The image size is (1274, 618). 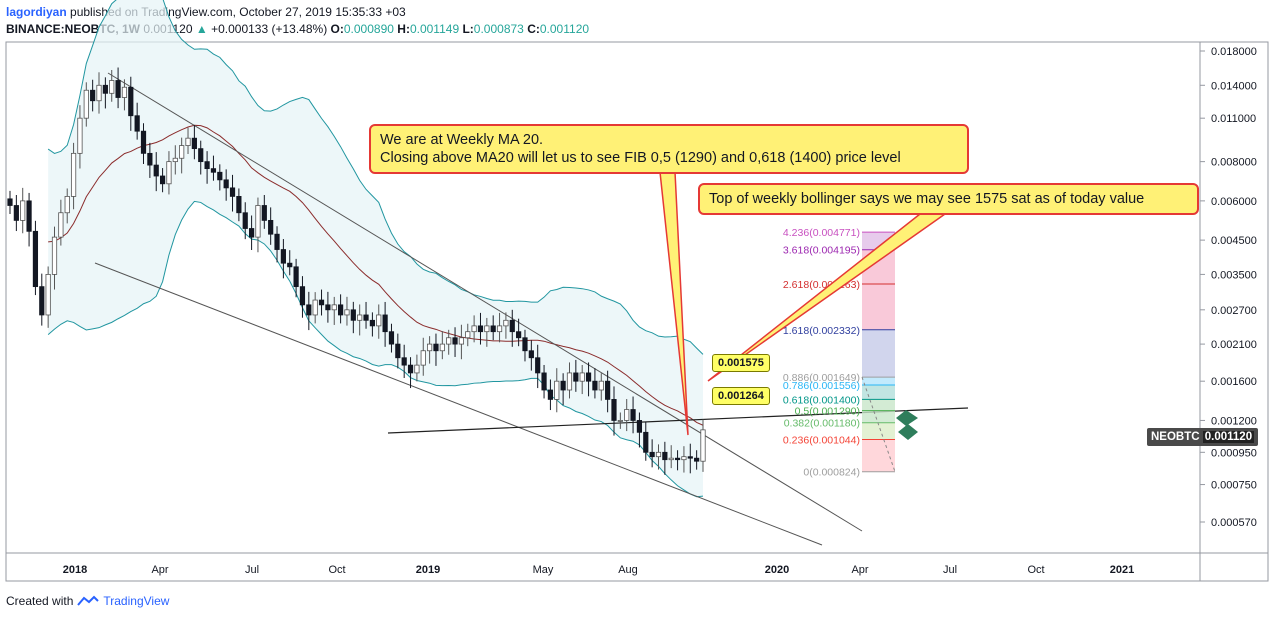 I want to click on callout-pointers, so click(x=802, y=305).